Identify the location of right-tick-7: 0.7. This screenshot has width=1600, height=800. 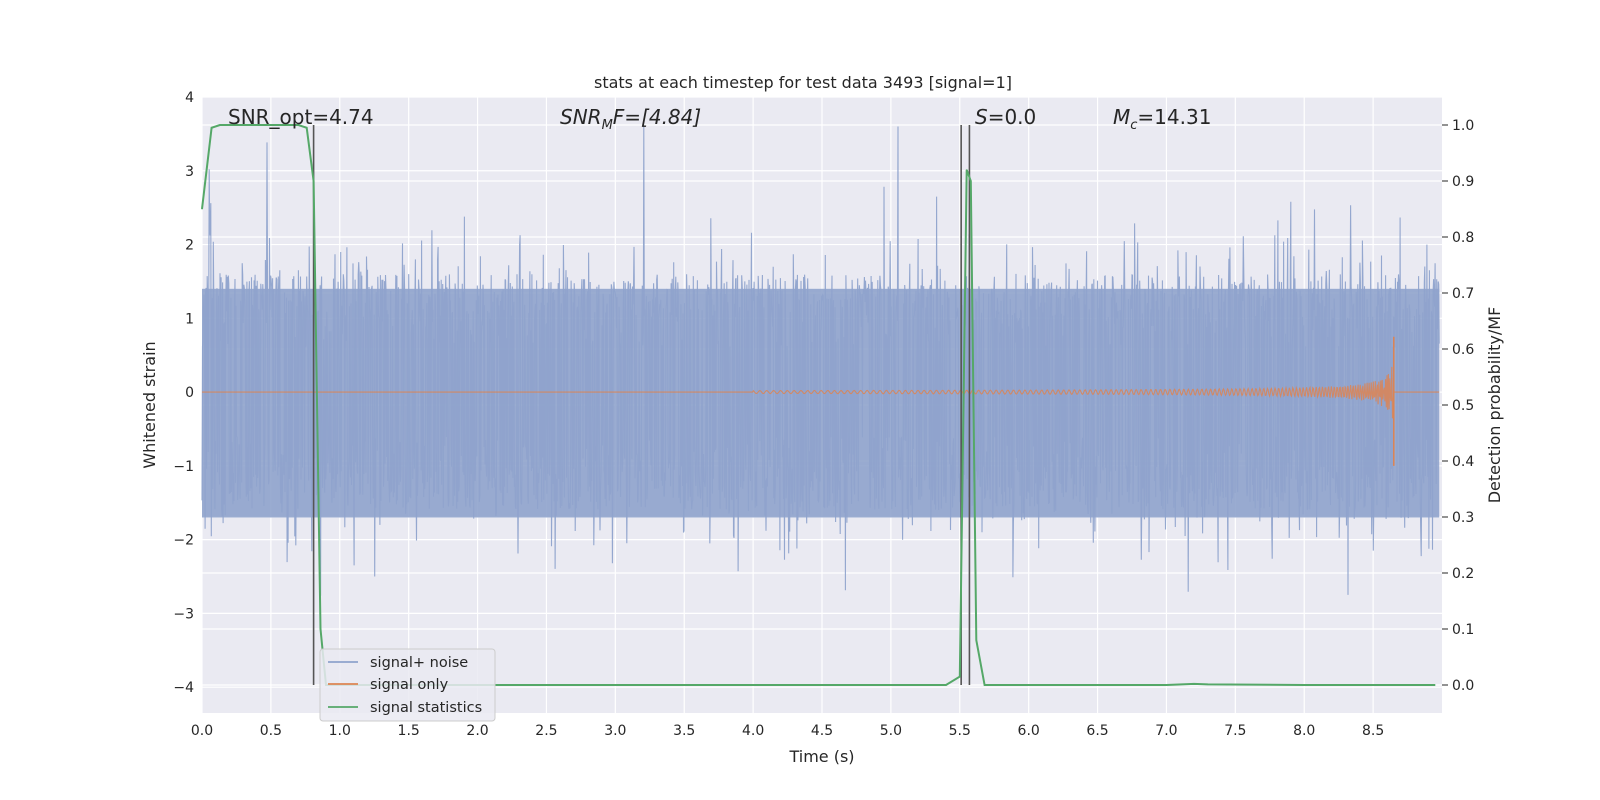
(1463, 294).